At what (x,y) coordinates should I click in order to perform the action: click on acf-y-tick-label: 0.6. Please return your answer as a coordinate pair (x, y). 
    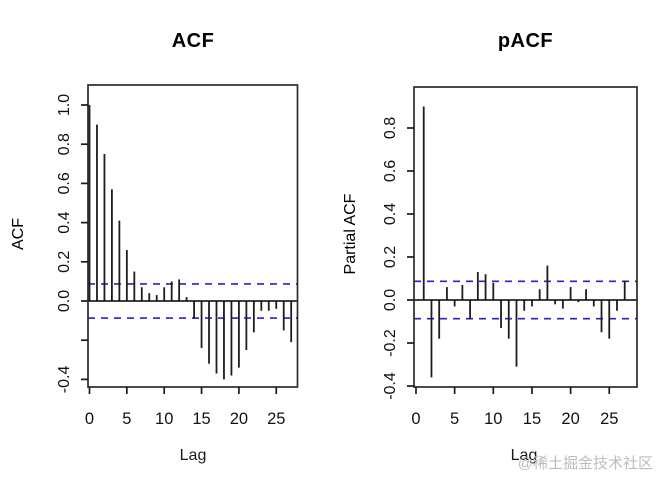
    Looking at the image, I should click on (64, 183).